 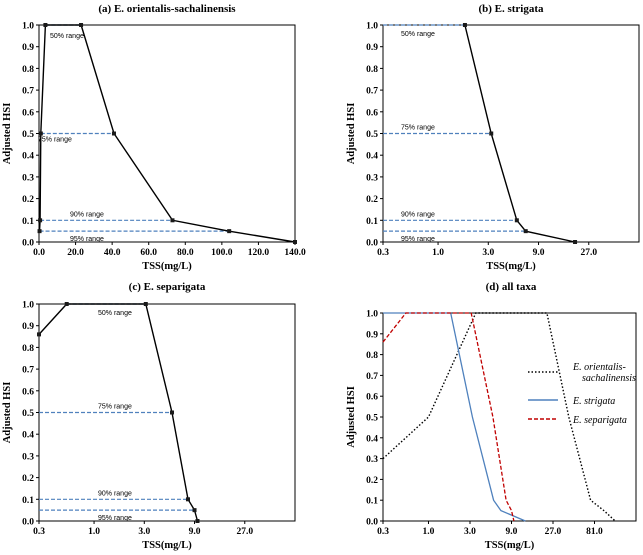 What do you see at coordinates (511, 9) in the screenshot?
I see `panel-title: (b) E. strigata` at bounding box center [511, 9].